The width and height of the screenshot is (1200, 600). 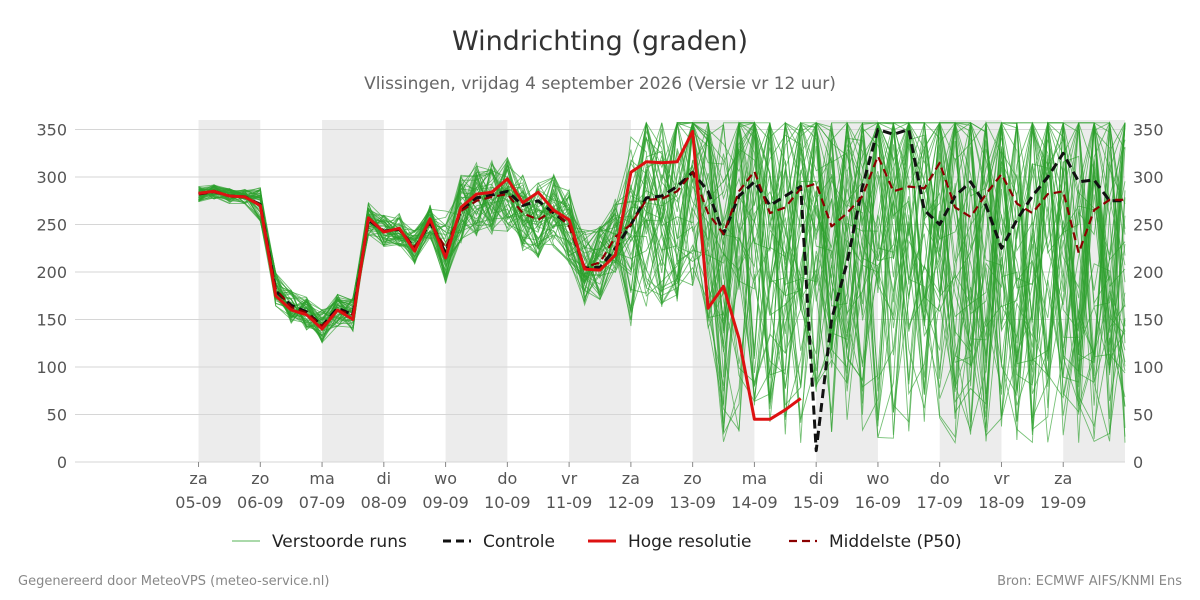 I want to click on y-axis-left: 0 50 100 150 200 250 300 350, so click(x=51, y=297).